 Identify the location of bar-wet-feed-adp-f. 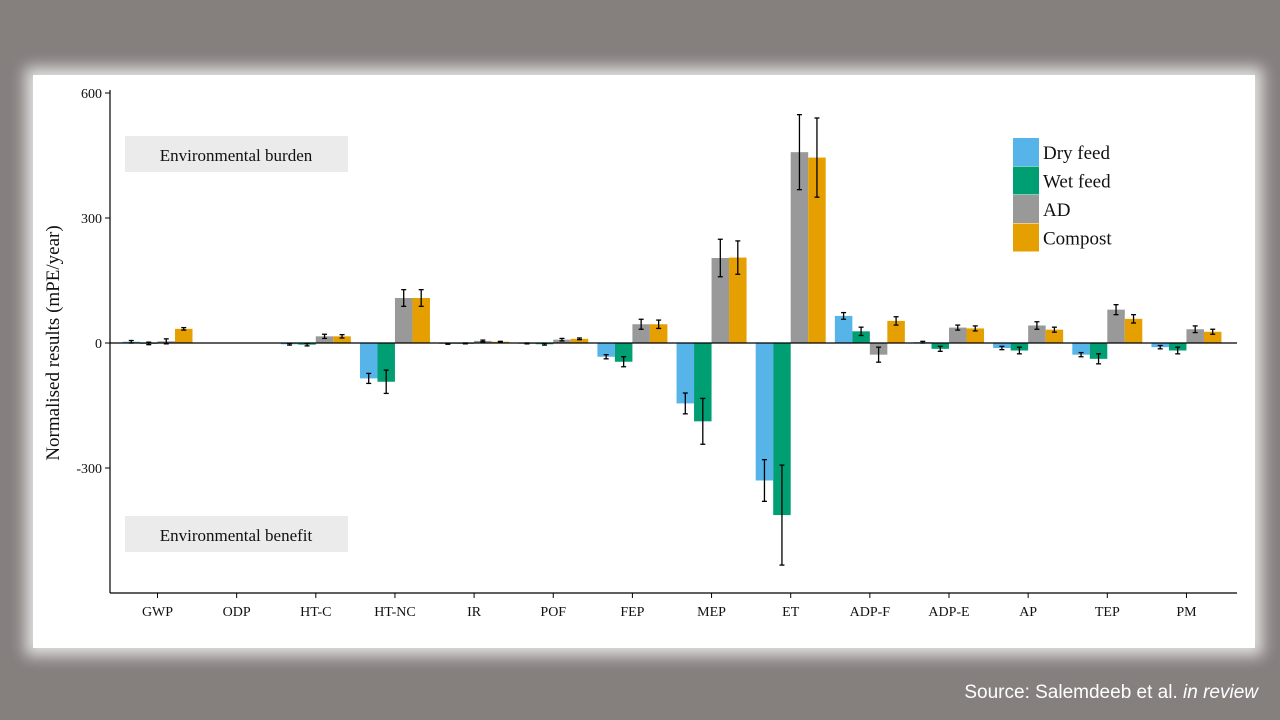
(861, 337).